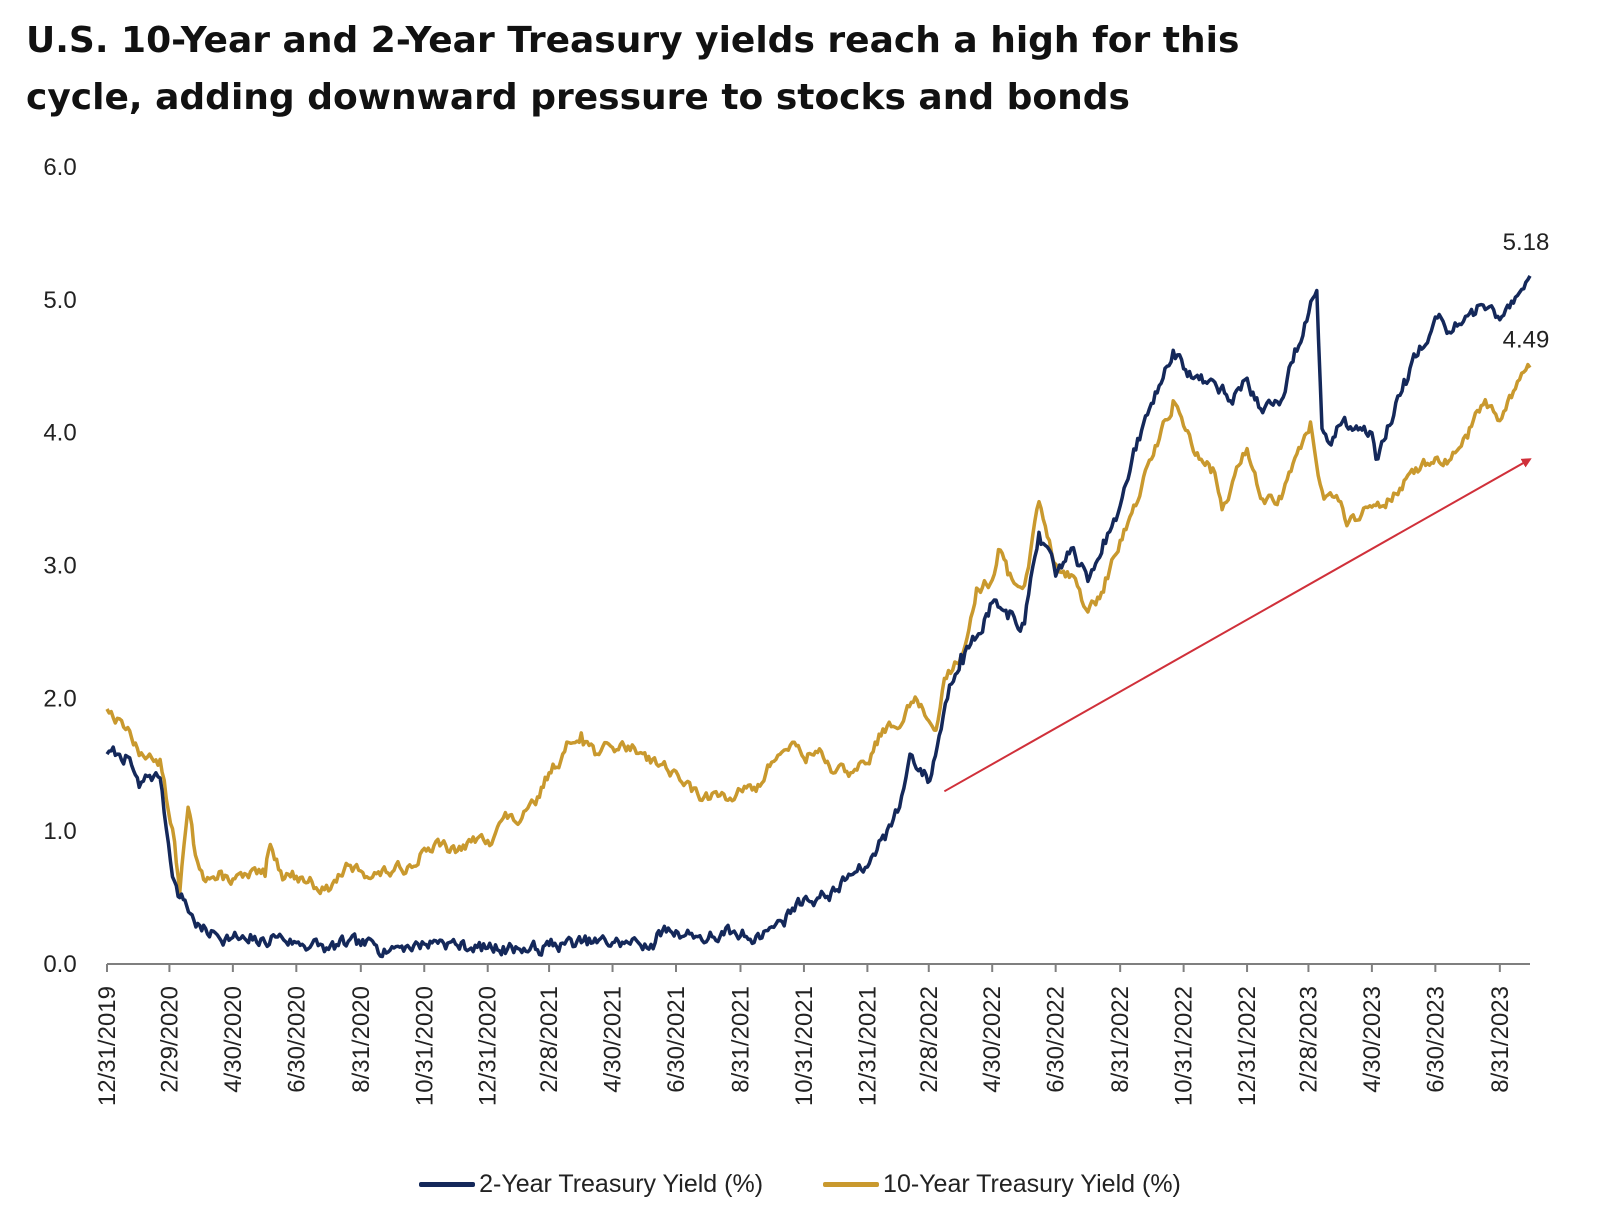  What do you see at coordinates (1526, 242) in the screenshot?
I see `end-label-2-year: 5.18` at bounding box center [1526, 242].